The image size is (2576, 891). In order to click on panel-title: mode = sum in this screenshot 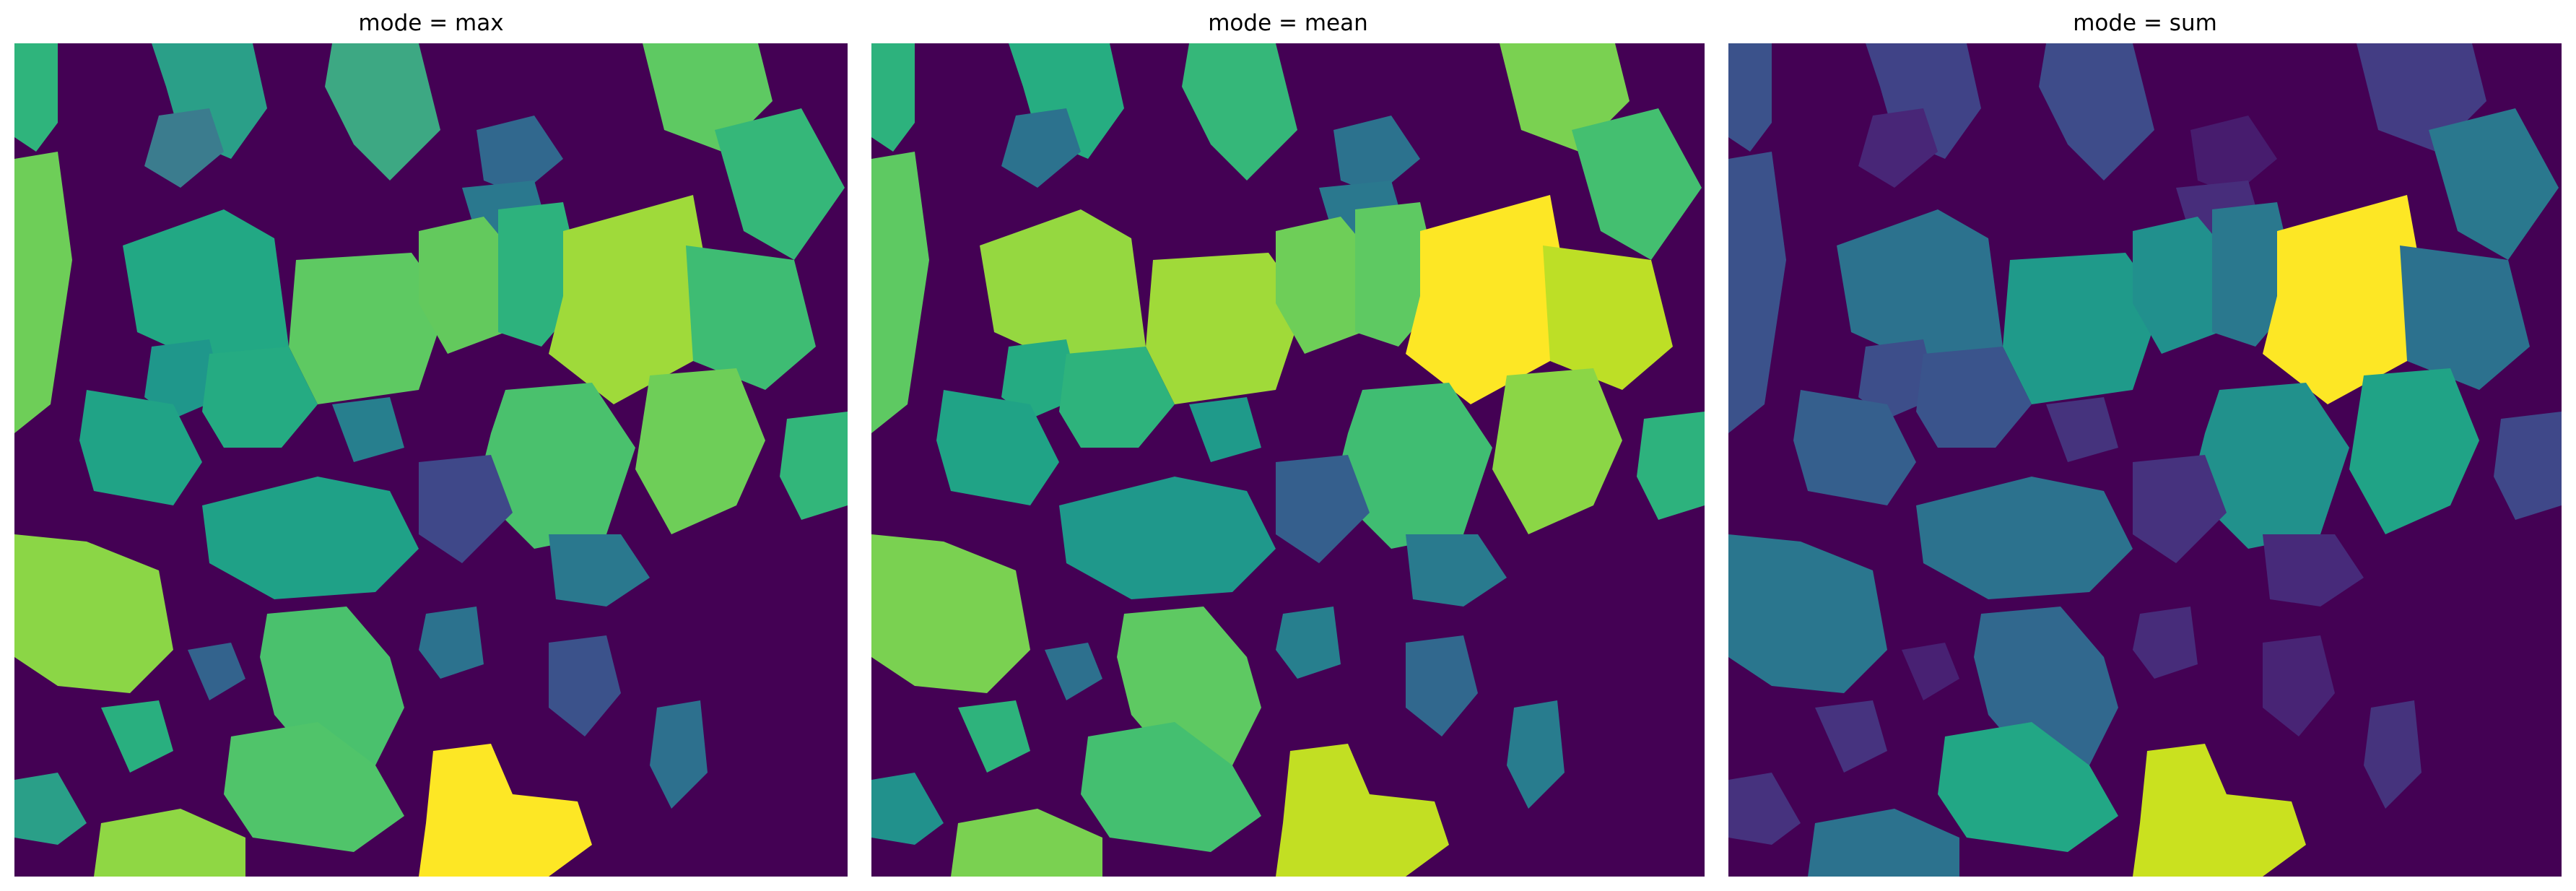, I will do `click(2145, 23)`.